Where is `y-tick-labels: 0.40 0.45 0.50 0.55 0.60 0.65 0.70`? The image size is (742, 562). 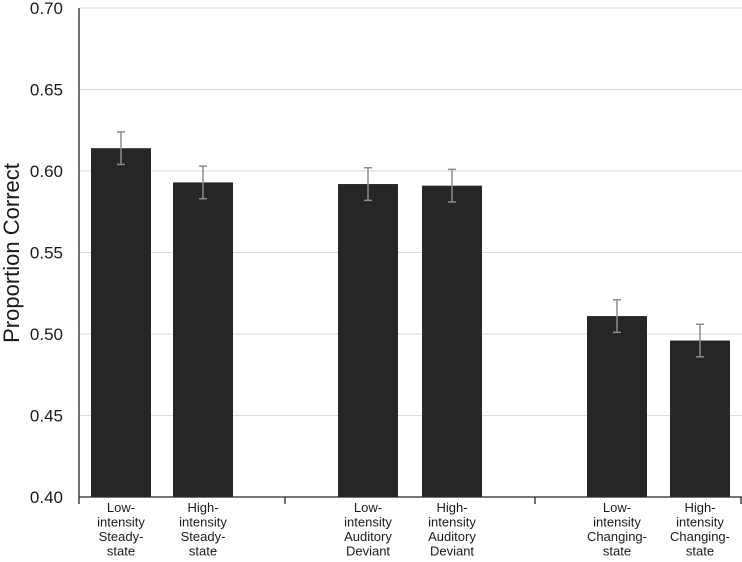
y-tick-labels: 0.40 0.45 0.50 0.55 0.60 0.65 0.70 is located at coordinates (46, 253).